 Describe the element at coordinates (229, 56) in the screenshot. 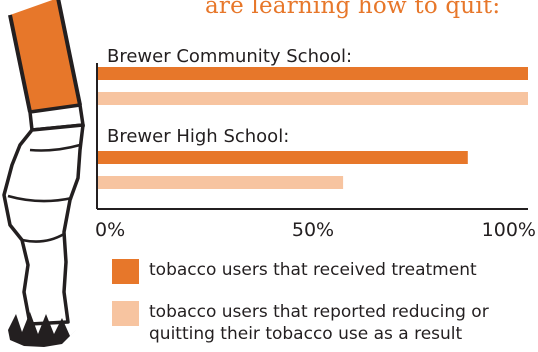

I see `category-label: Brewer Community School:` at that location.